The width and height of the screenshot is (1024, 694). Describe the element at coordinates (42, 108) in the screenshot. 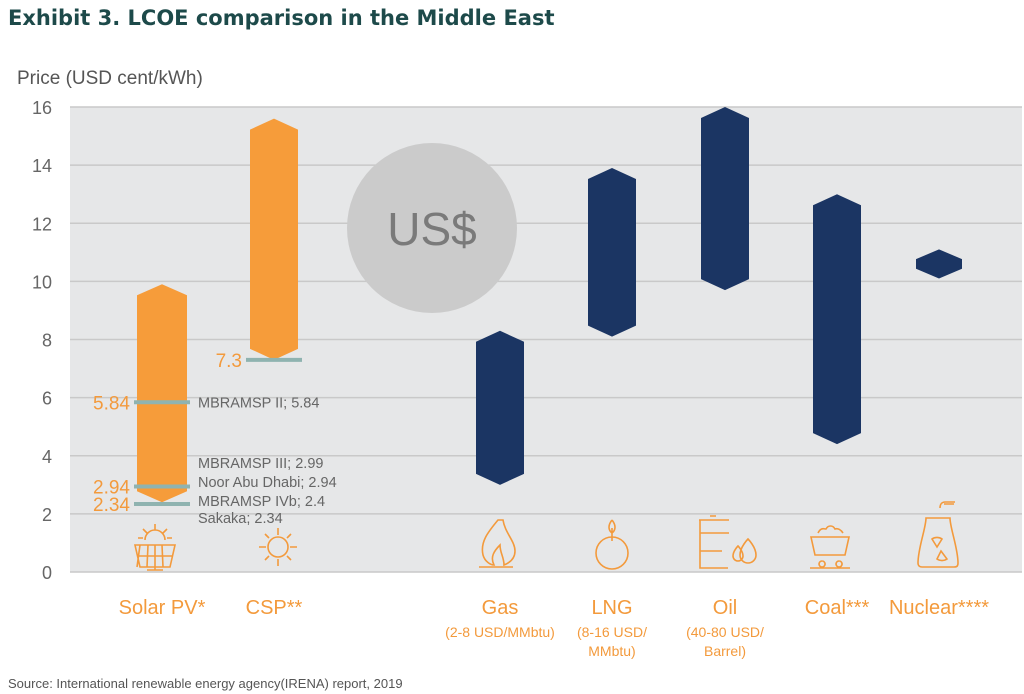

I see `y-tick-label: 16` at that location.